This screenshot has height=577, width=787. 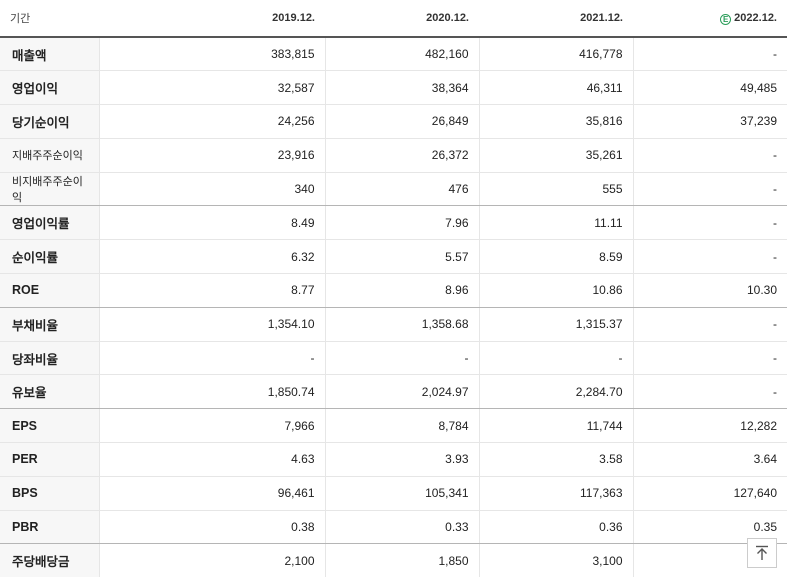 I want to click on period-2019: 2019.12., so click(x=212, y=19).